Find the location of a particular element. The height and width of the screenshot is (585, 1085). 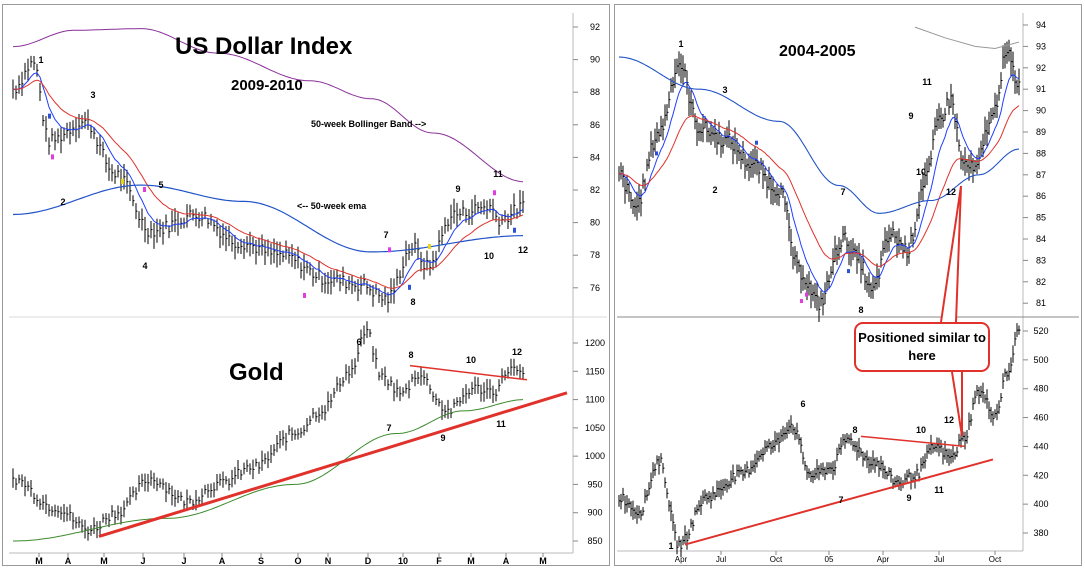

dollar-ema-short is located at coordinates (819, 183).